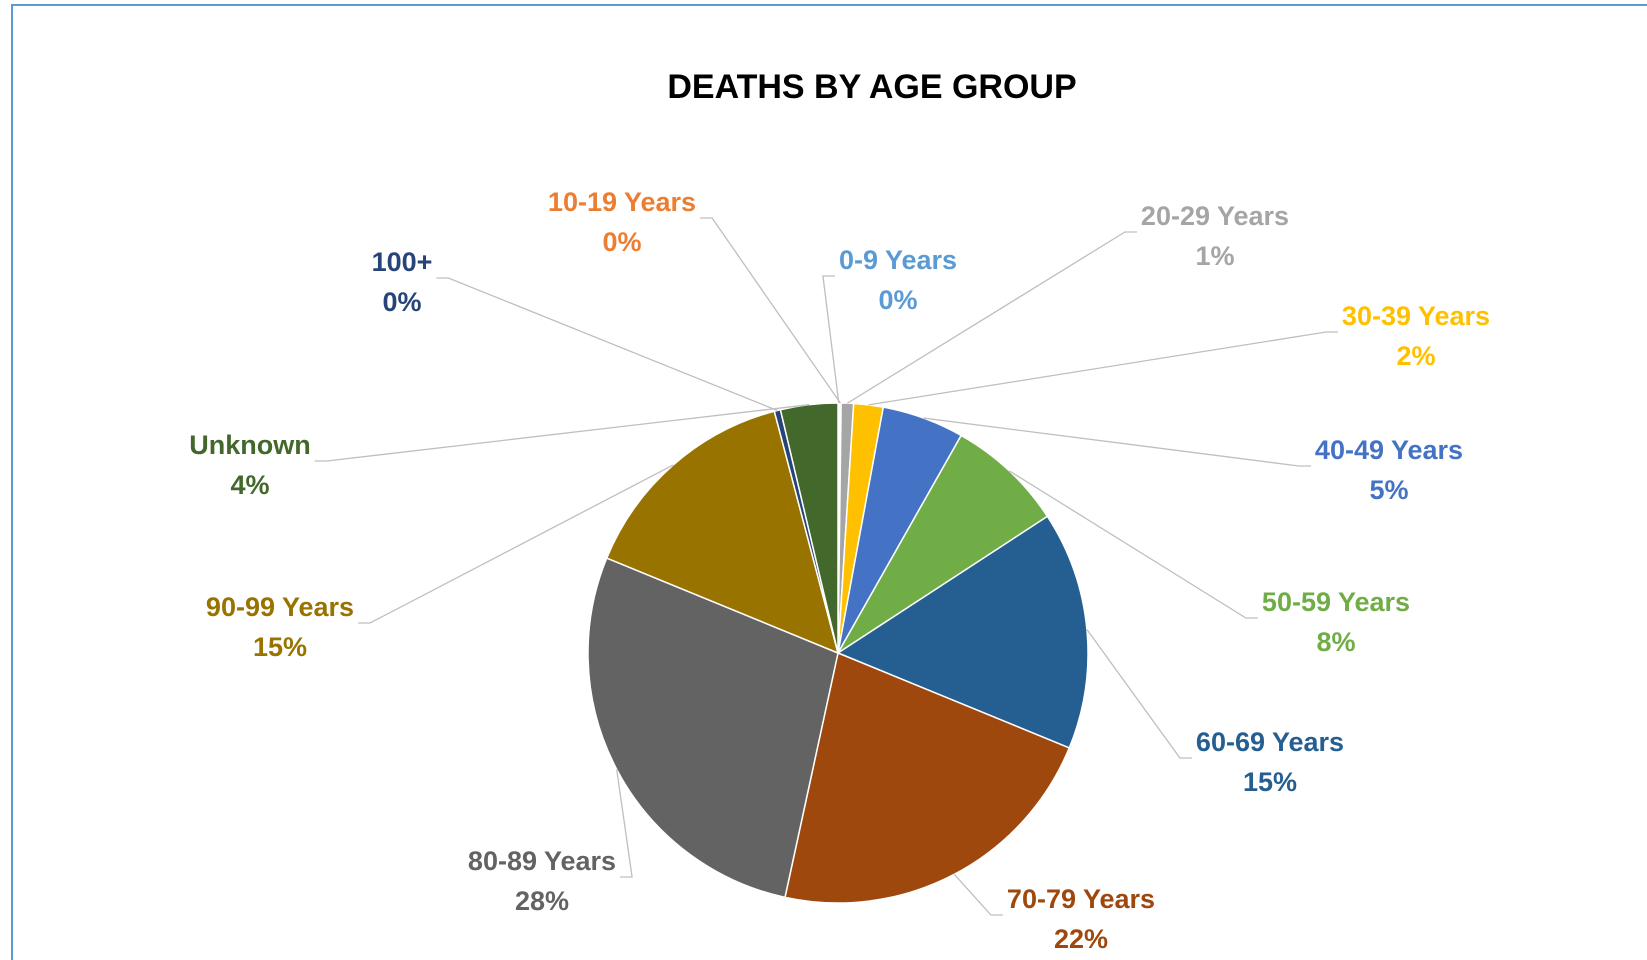 This screenshot has width=1647, height=960. I want to click on slice-label: Unknown, so click(250, 445).